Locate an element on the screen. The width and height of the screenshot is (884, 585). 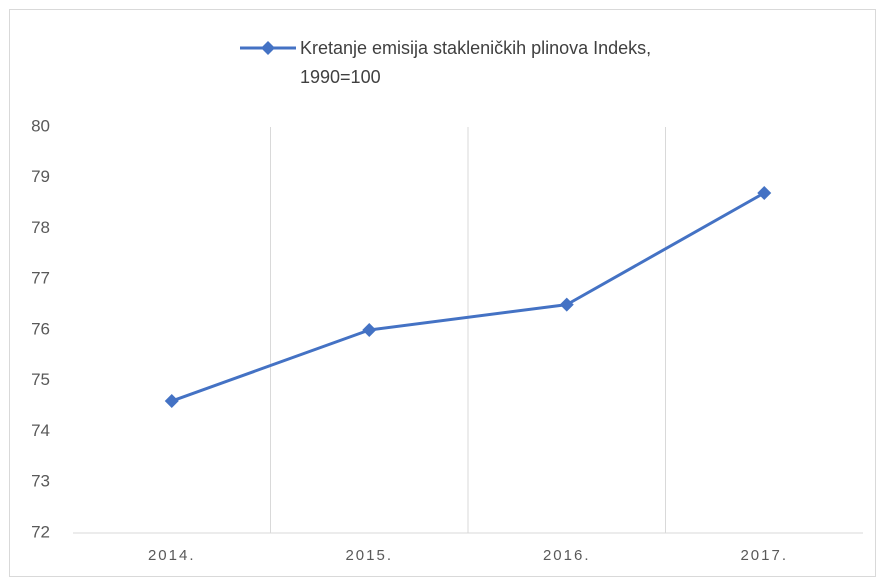
y-tick-label: 73 is located at coordinates (40, 481).